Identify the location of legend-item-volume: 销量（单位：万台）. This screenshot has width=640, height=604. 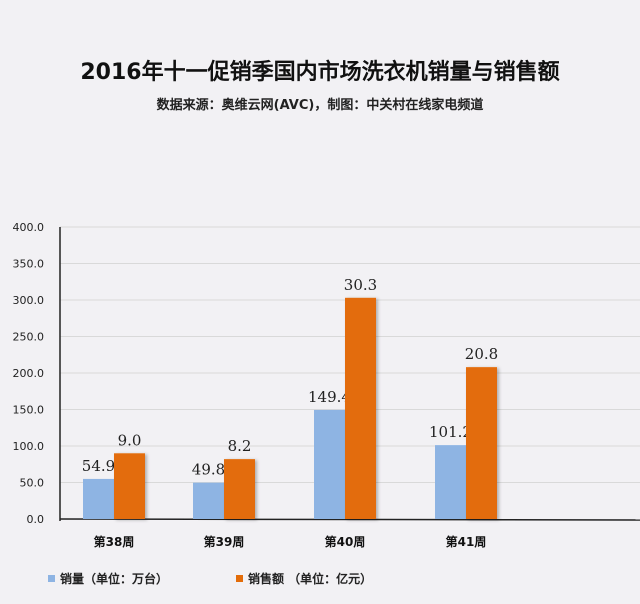
(108, 578).